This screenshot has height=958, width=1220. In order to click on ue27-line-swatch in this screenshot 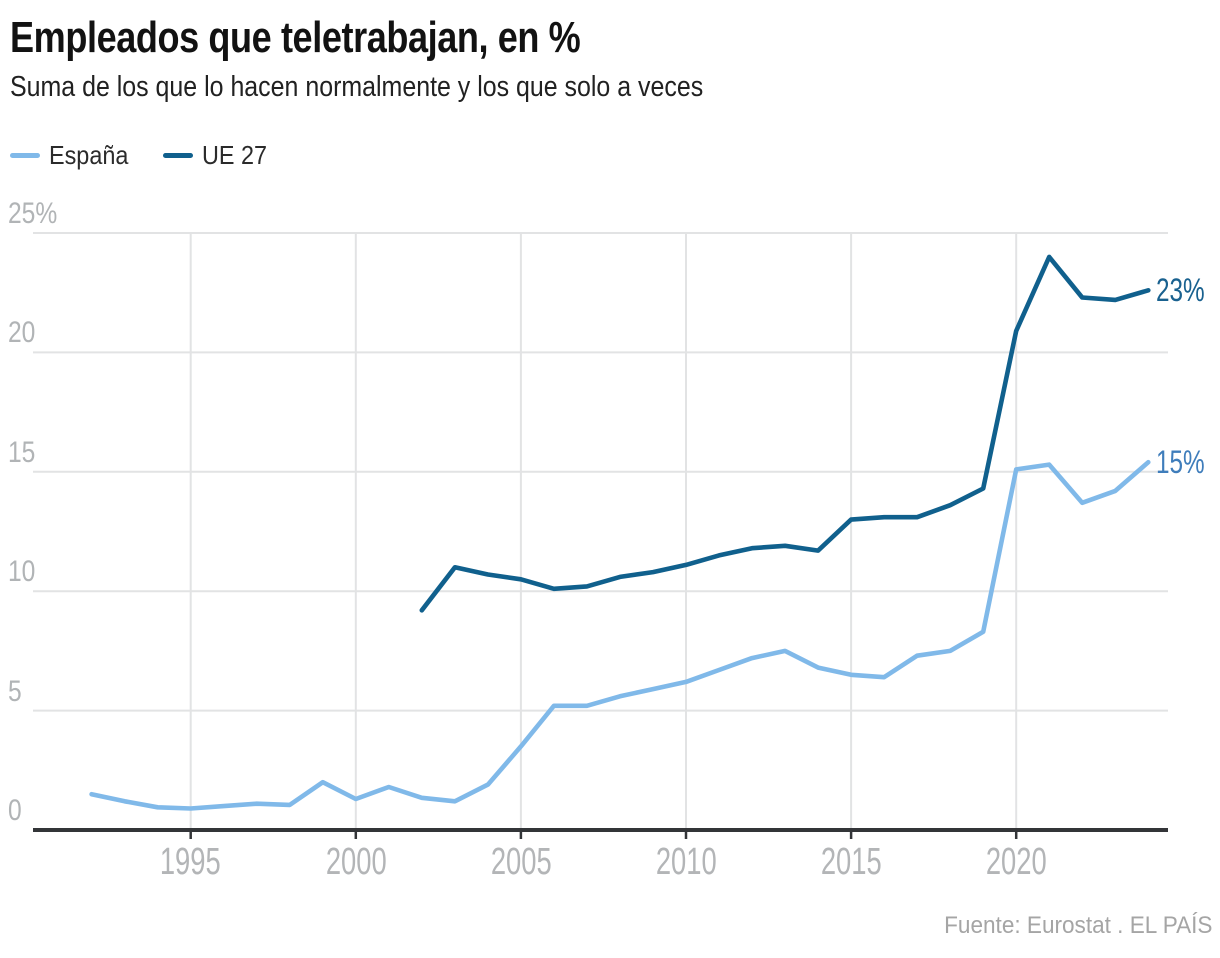, I will do `click(178, 155)`.